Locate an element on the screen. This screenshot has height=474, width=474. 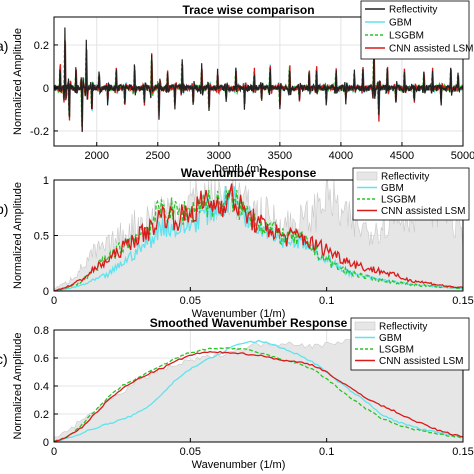
chart-title: Trace wise comparison is located at coordinates (248, 10).